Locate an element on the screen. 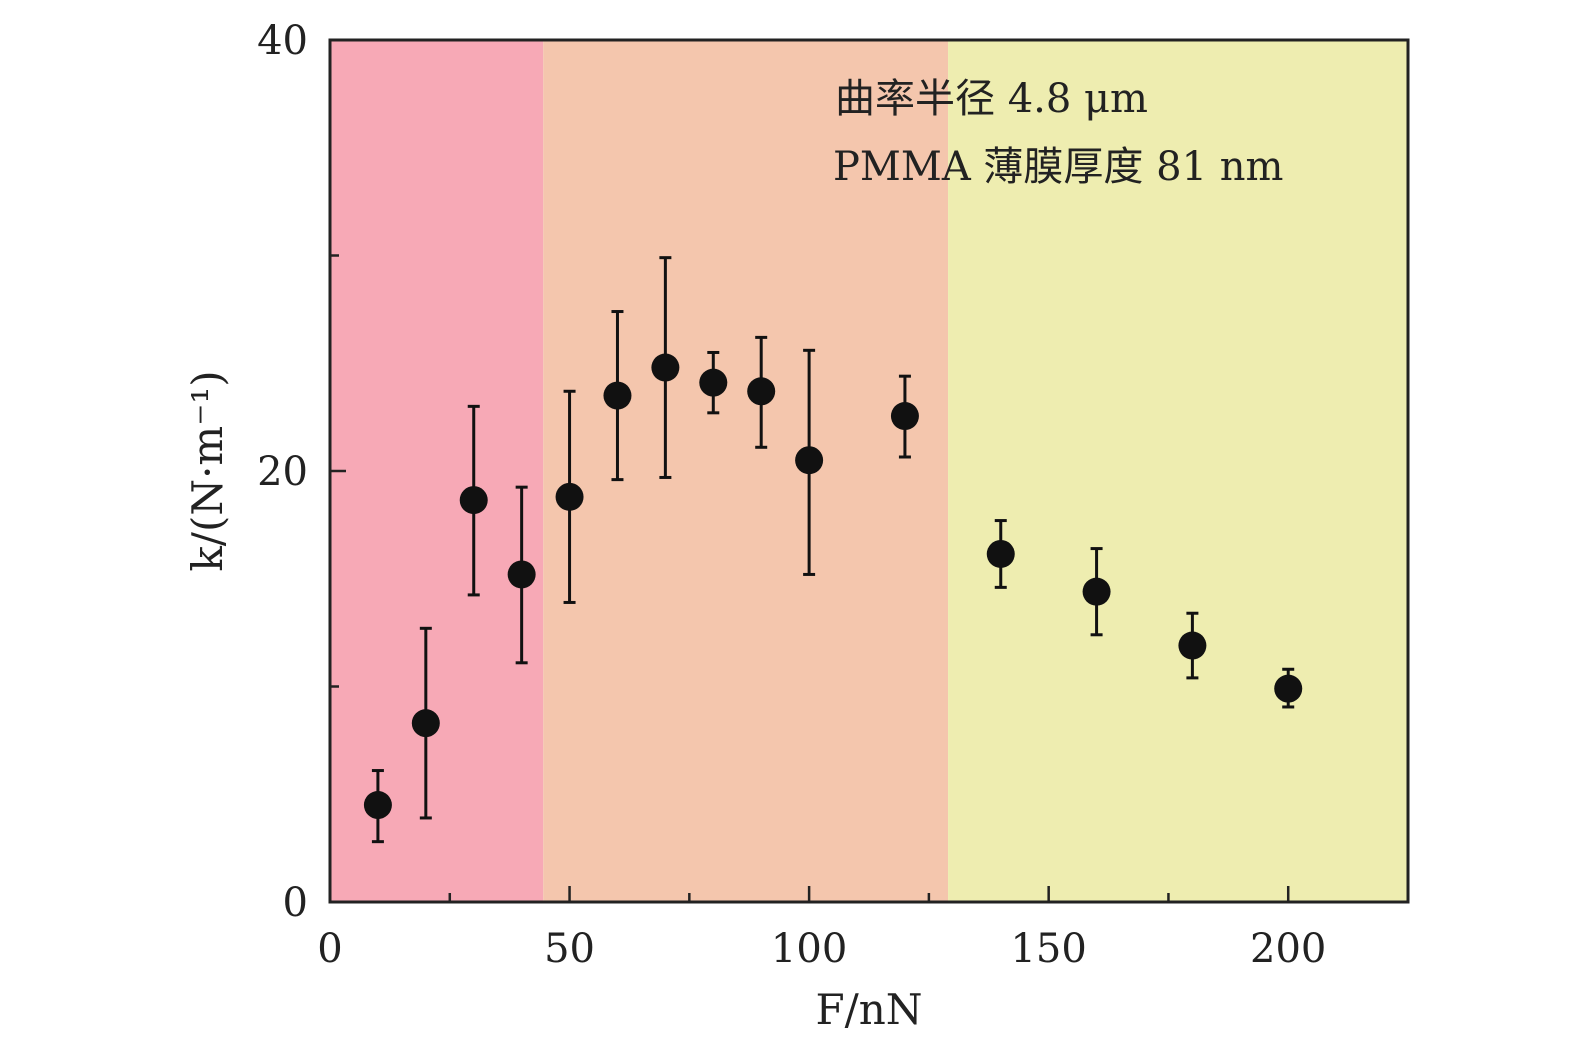 This screenshot has width=1575, height=1053. y-tick-label: 40 is located at coordinates (282, 41).